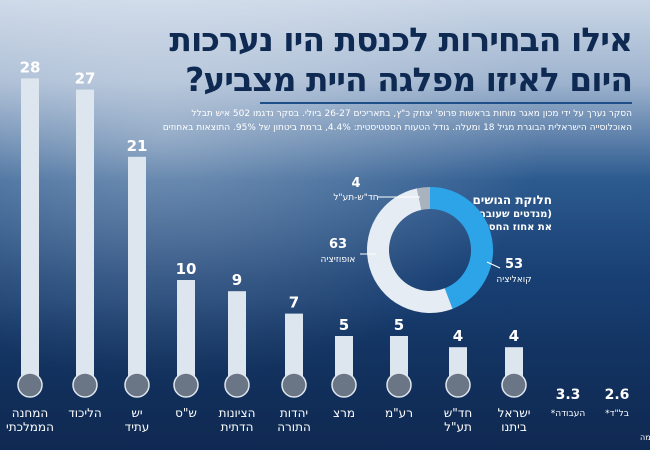 This screenshot has width=650, height=450. I want to click on bar-value-label: 9, so click(237, 280).